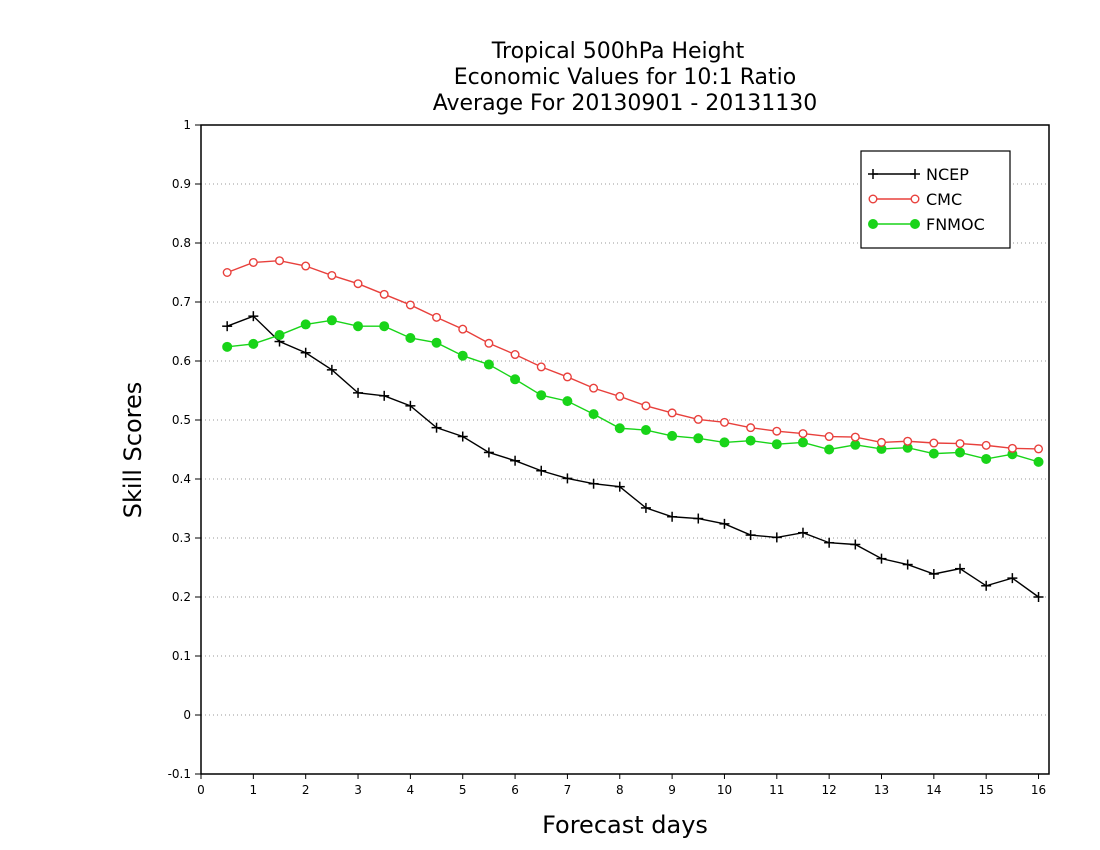 This screenshot has height=850, width=1100. I want to click on x-tick-label: 11, so click(776, 790).